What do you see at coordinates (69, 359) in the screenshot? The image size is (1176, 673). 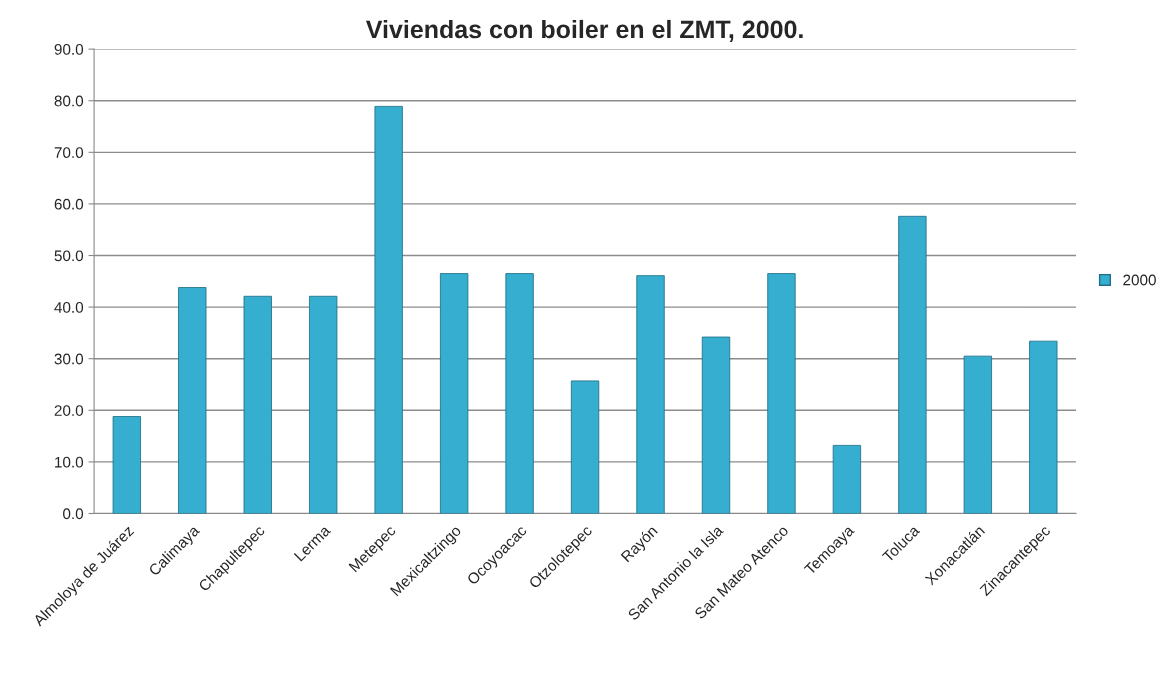 I see `y-tick-label: 30.0` at bounding box center [69, 359].